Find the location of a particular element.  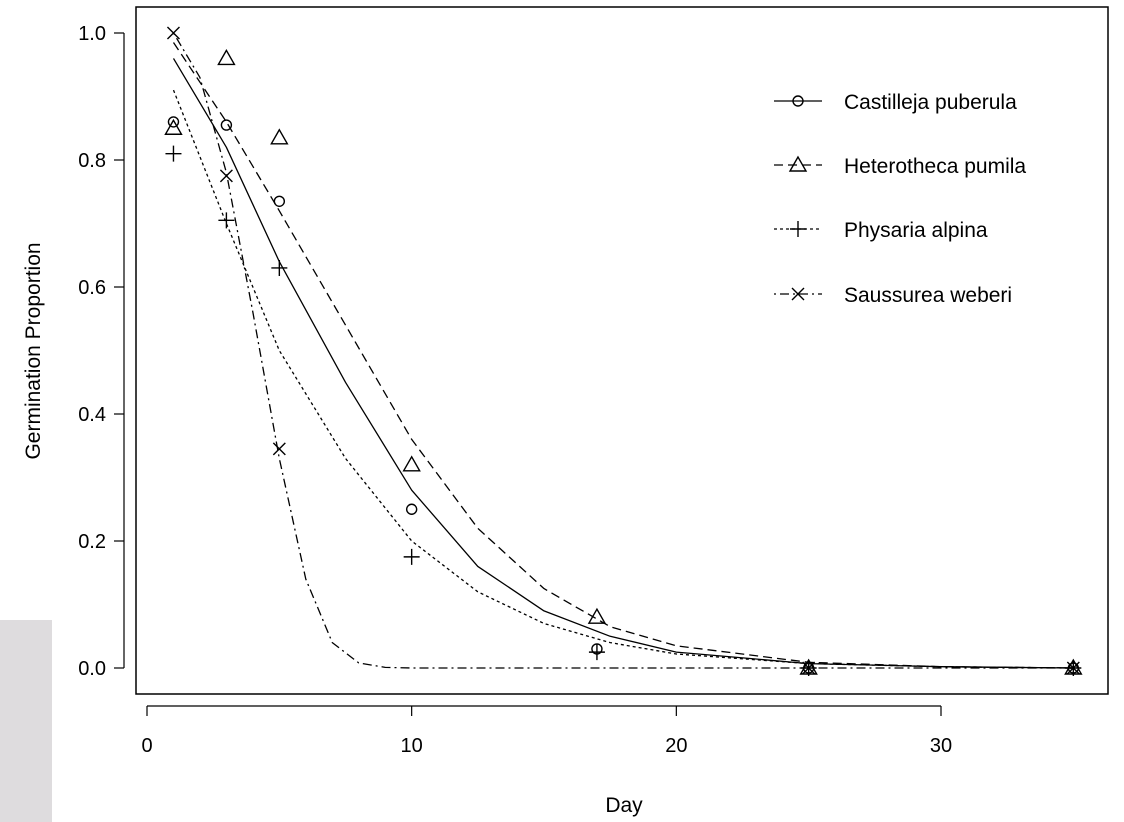

y-tick-label: 1.0 is located at coordinates (92, 34).